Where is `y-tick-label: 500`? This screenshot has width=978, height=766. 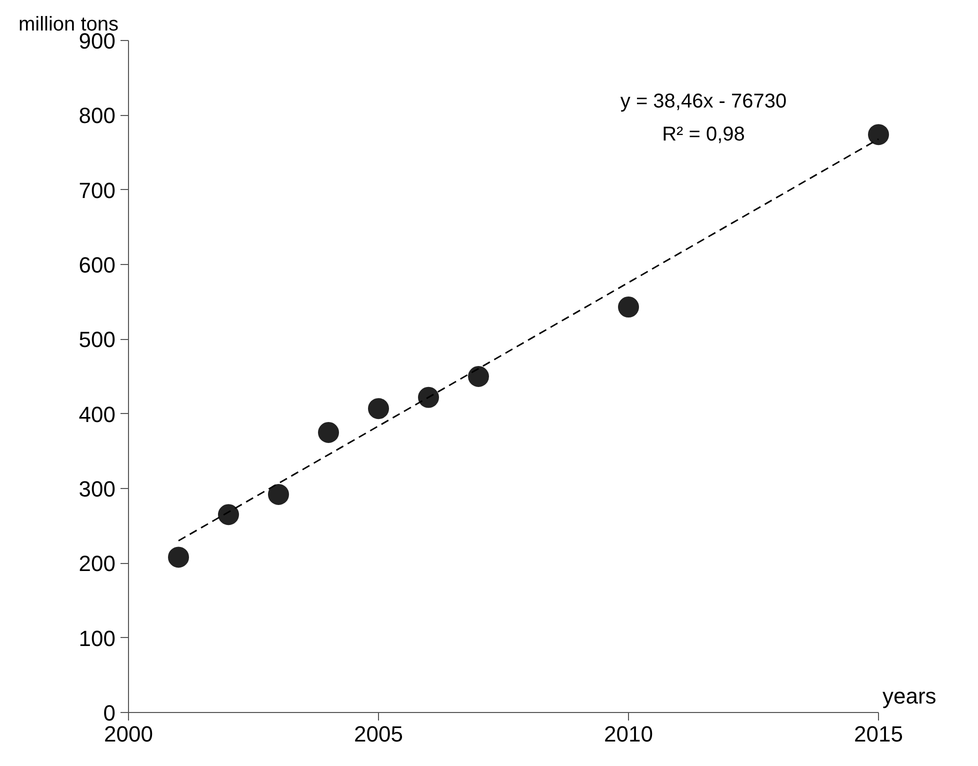 y-tick-label: 500 is located at coordinates (97, 339).